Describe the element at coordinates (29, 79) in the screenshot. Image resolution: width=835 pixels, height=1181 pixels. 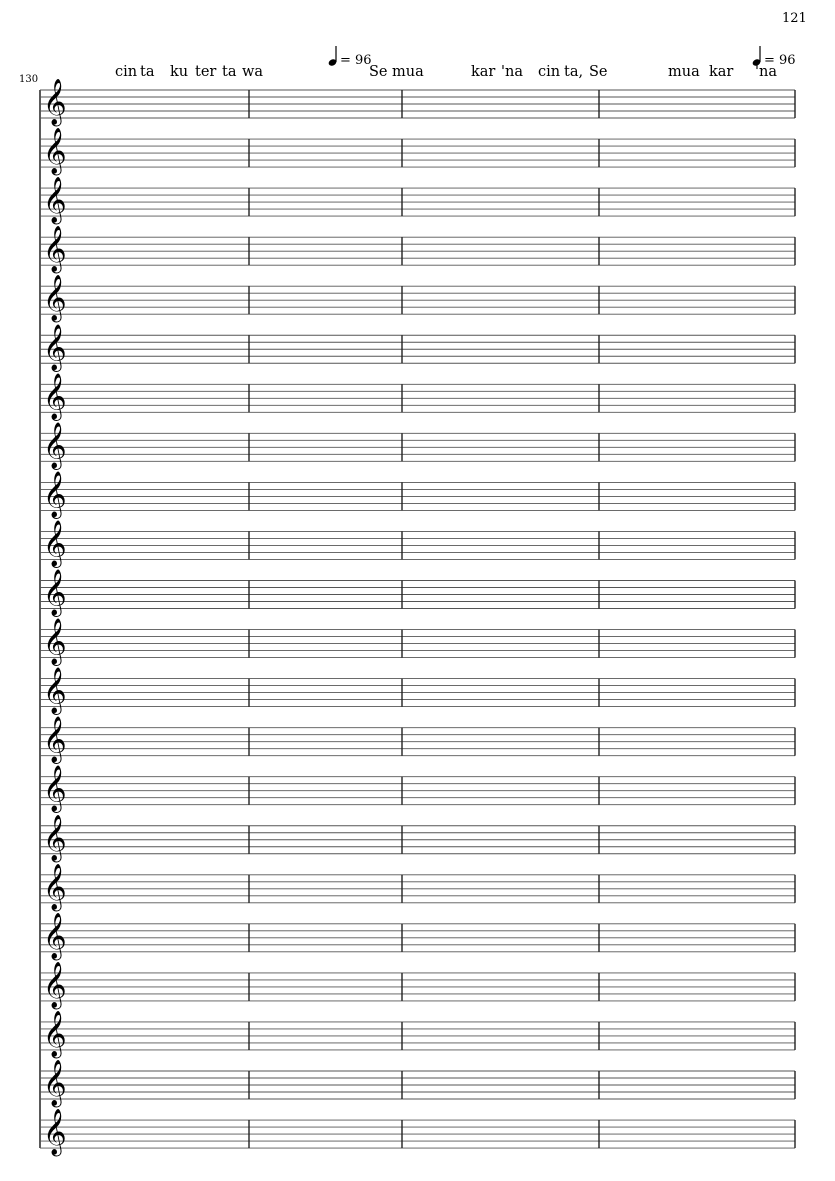
I see `measure-number: 130` at that location.